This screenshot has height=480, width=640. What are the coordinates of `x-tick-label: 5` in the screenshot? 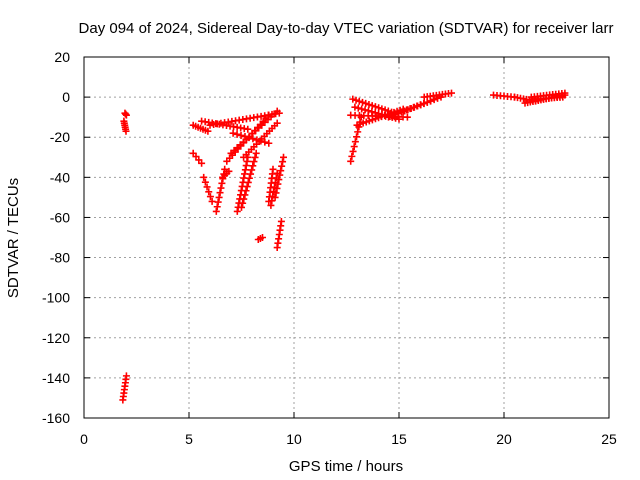 It's located at (189, 439).